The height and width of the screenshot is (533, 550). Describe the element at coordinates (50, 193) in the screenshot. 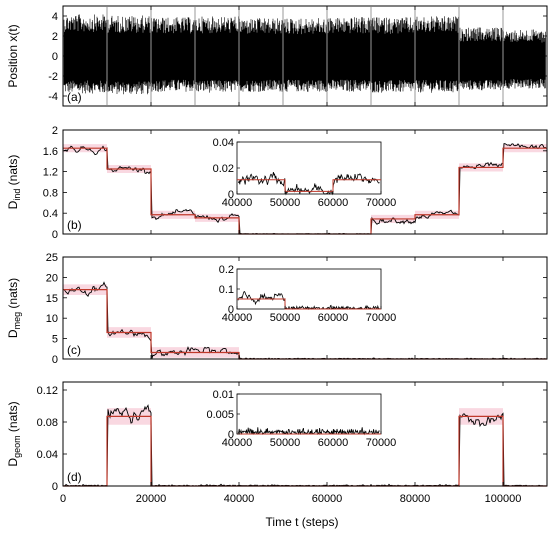

I see `y-tick-label: 0.8` at that location.